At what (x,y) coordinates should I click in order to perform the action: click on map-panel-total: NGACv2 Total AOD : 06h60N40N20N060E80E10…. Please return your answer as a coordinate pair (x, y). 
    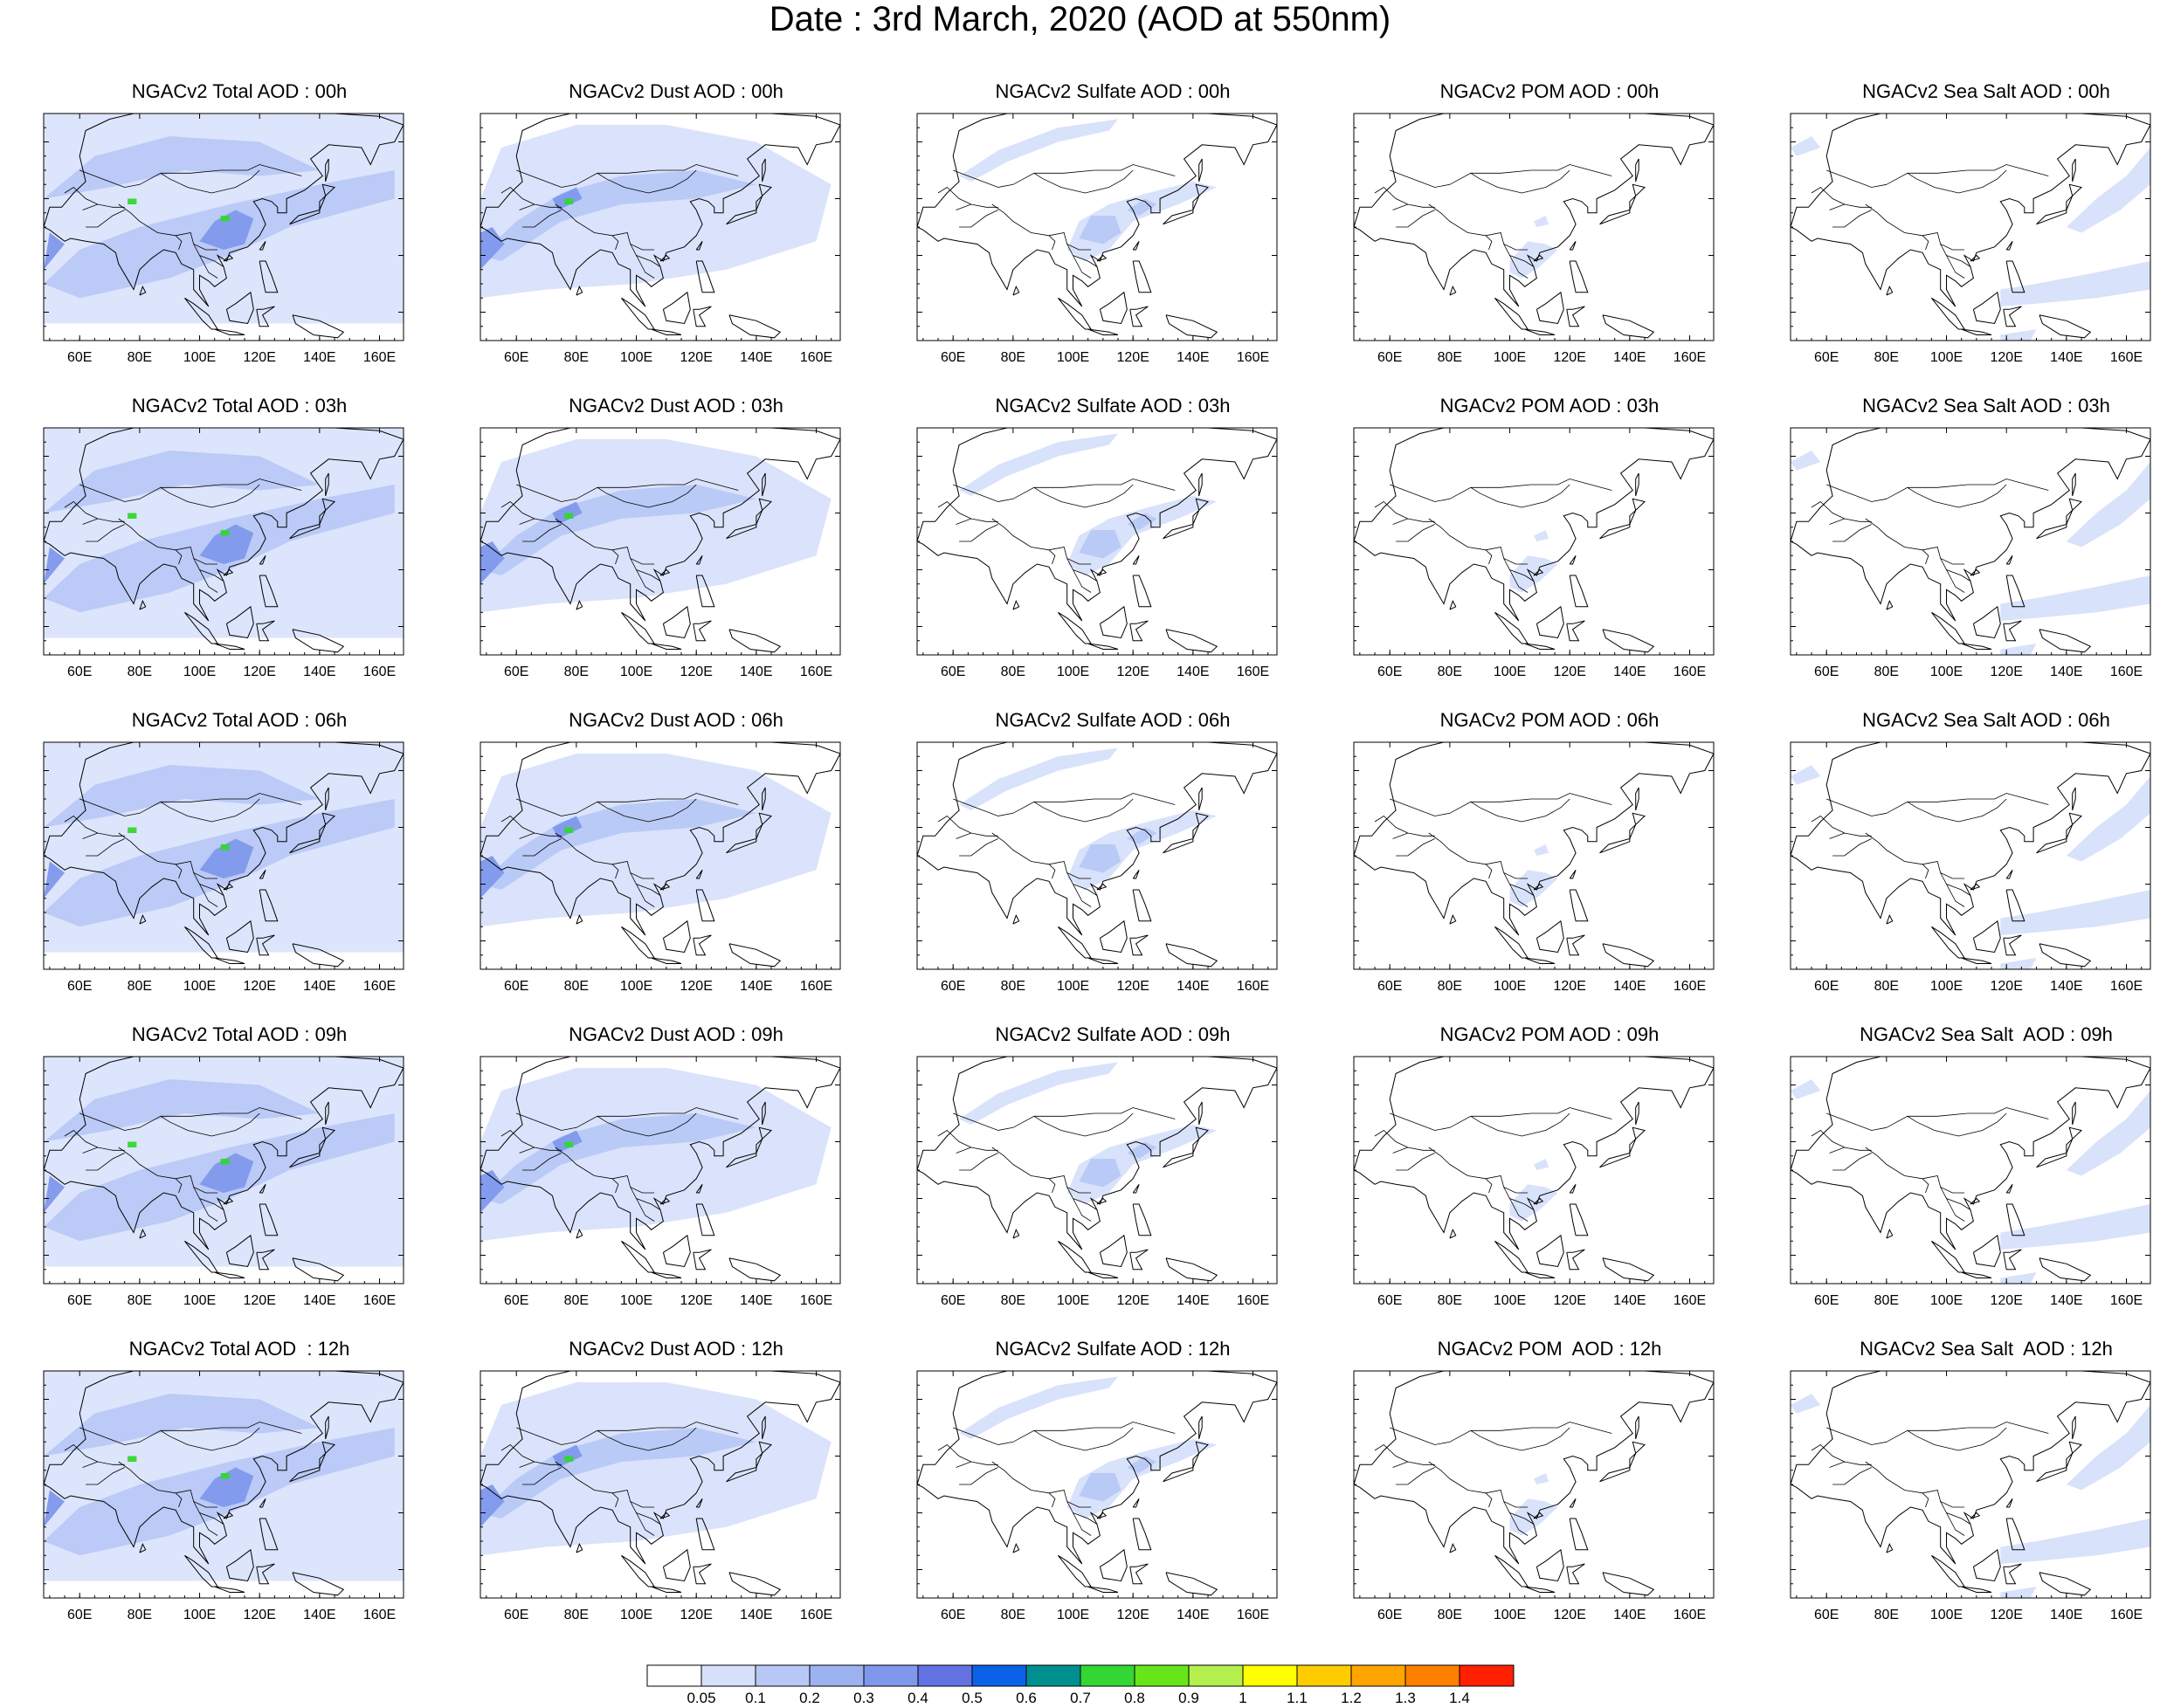
    Looking at the image, I should click on (239, 853).